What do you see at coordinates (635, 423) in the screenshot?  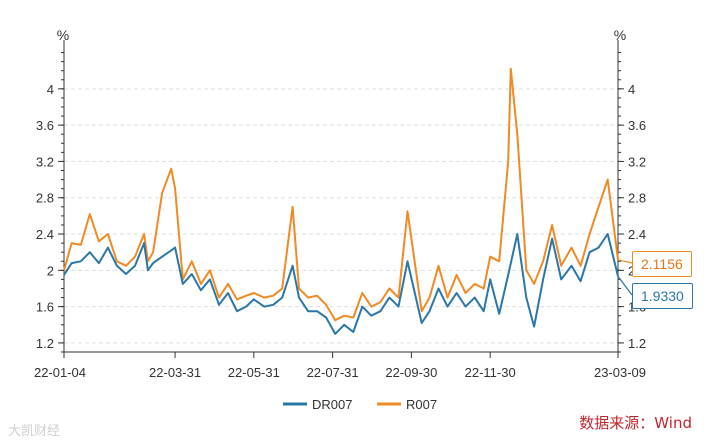 I see `data-source: 数据来源：Wind` at bounding box center [635, 423].